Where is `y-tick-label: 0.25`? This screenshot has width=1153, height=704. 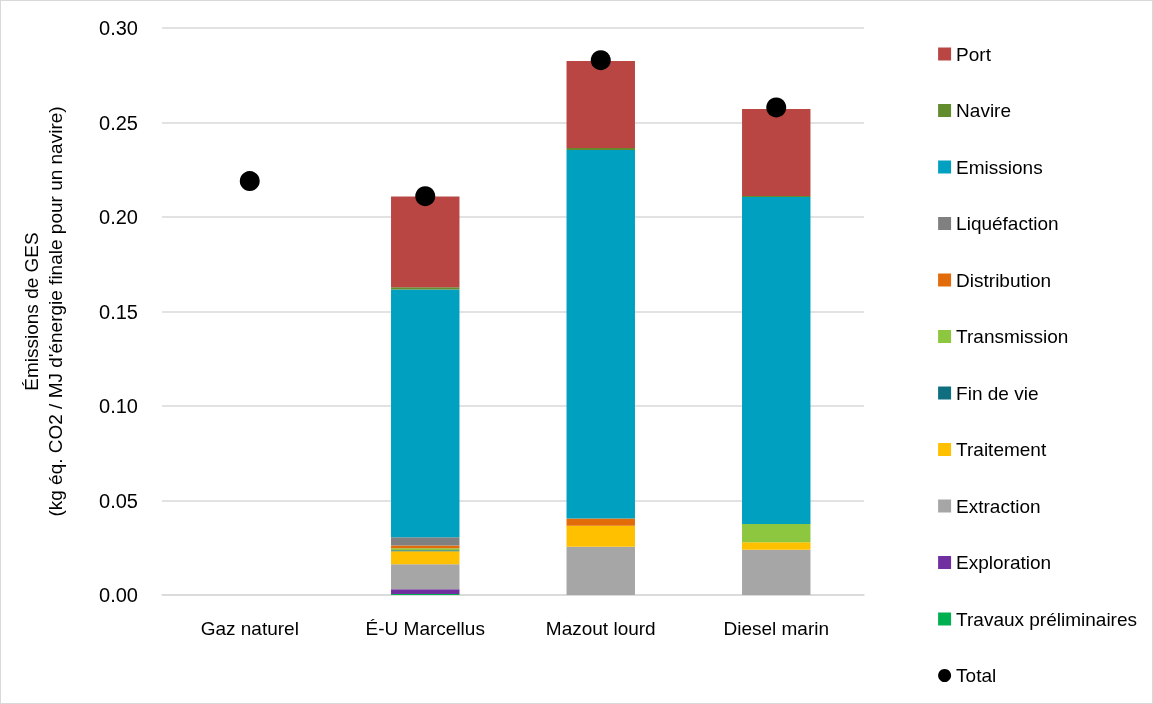
y-tick-label: 0.25 is located at coordinates (118, 122).